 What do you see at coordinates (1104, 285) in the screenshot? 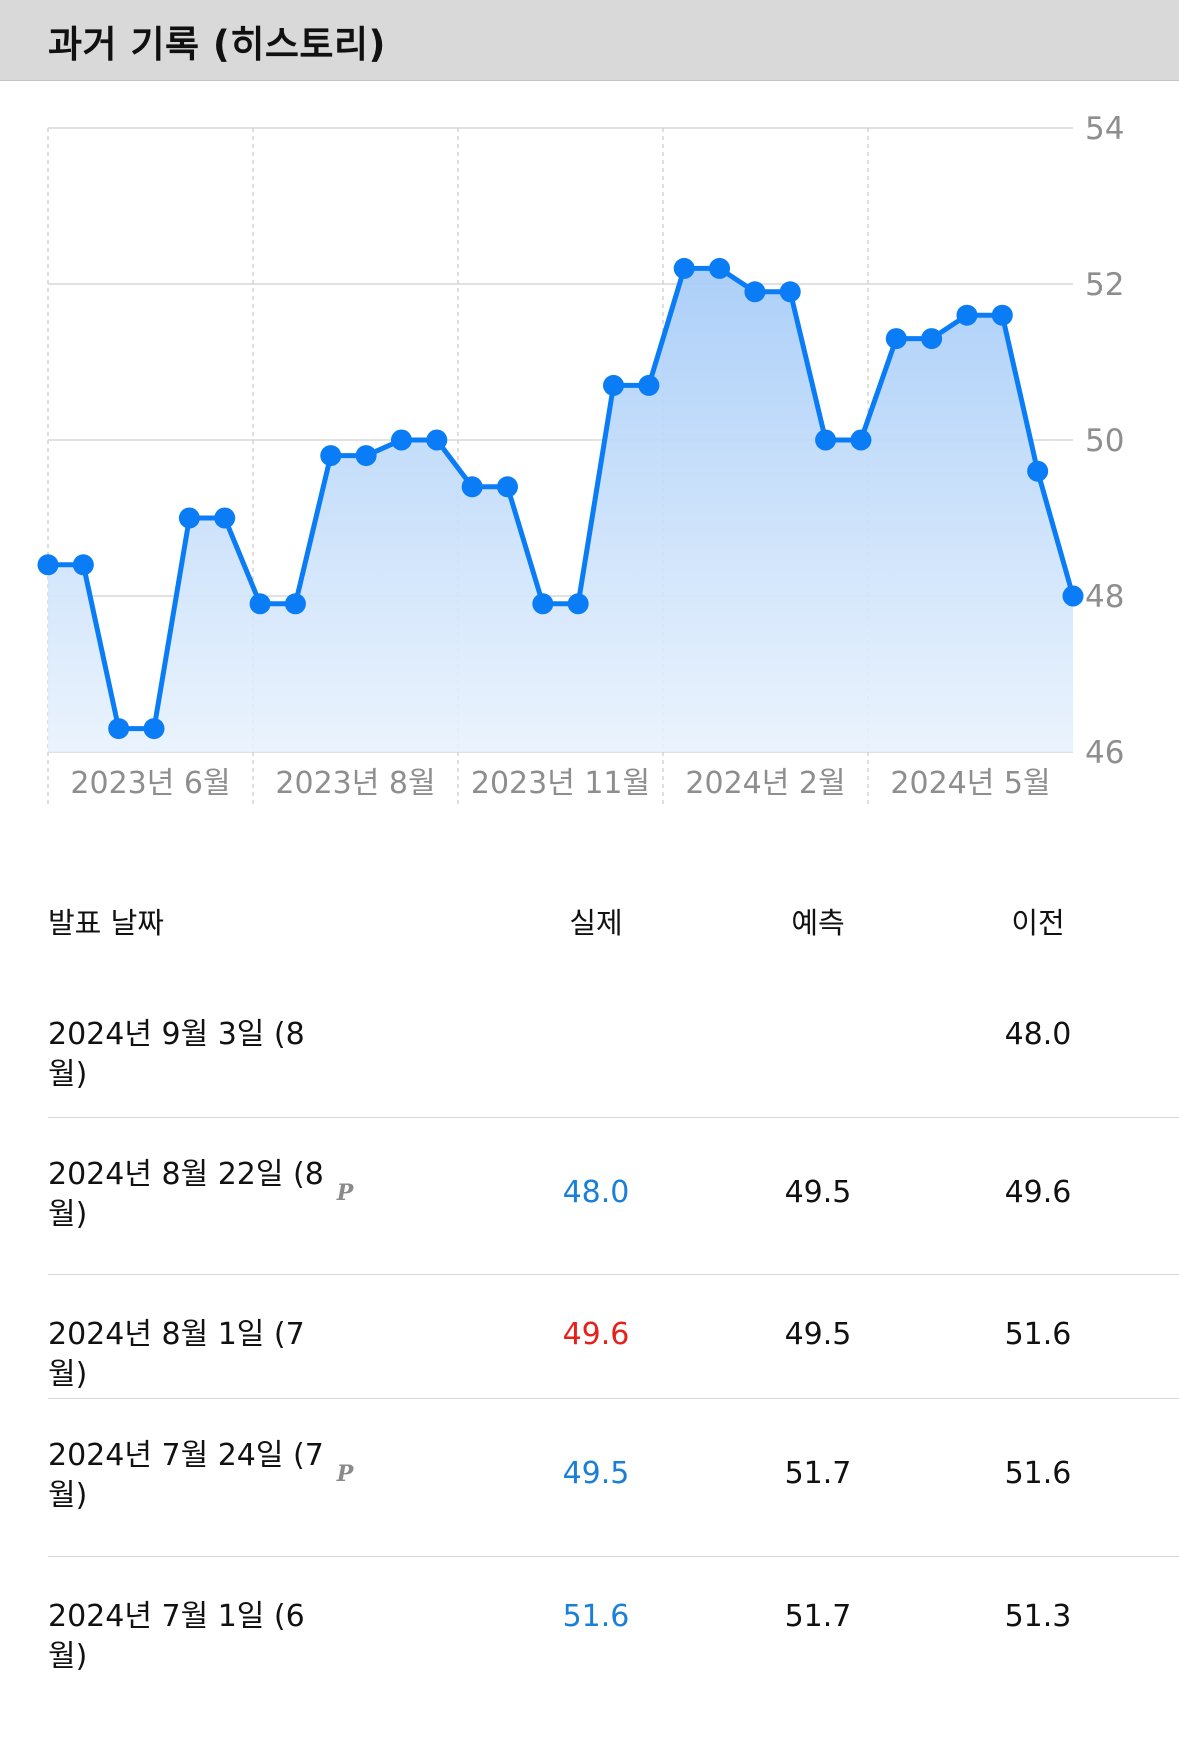
I see `y-tick-label: 52` at bounding box center [1104, 285].